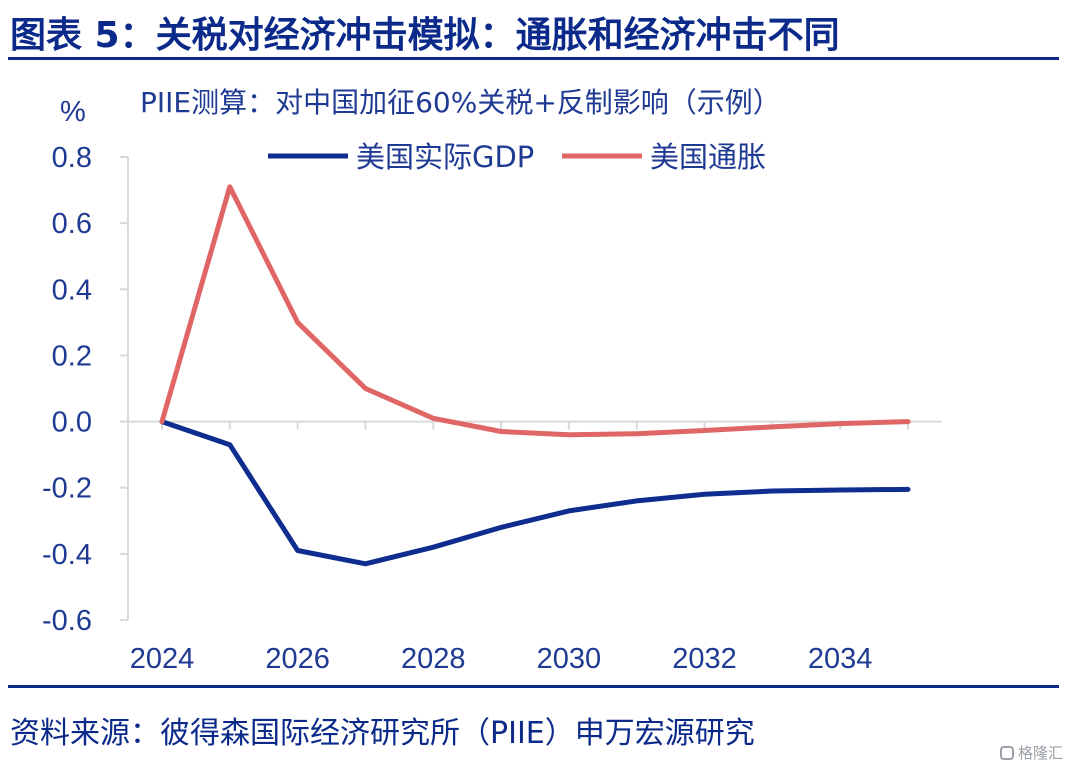  Describe the element at coordinates (533, 686) in the screenshot. I see `source-rule` at that location.